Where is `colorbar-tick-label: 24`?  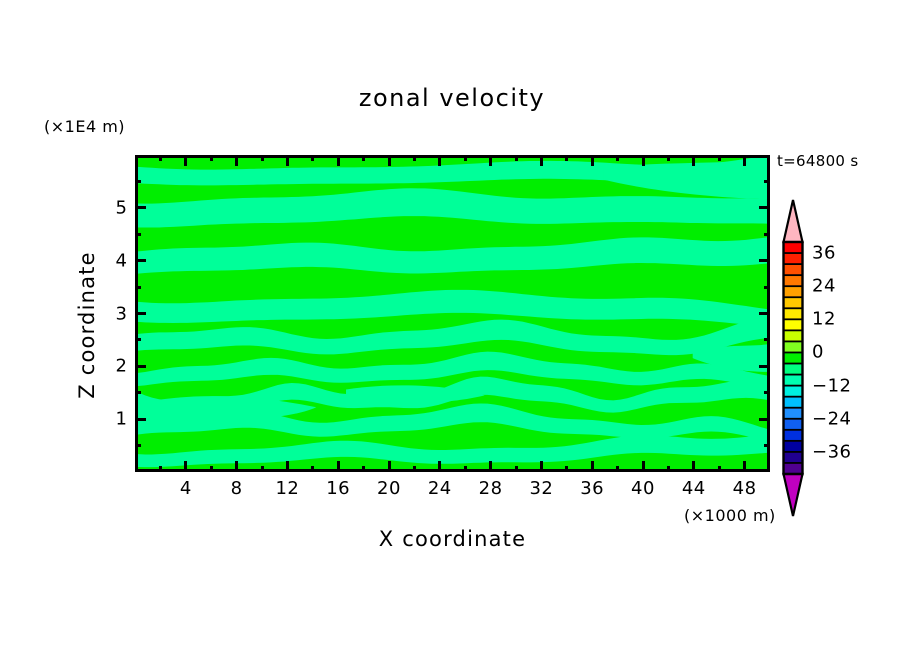 colorbar-tick-label: 24 is located at coordinates (824, 286).